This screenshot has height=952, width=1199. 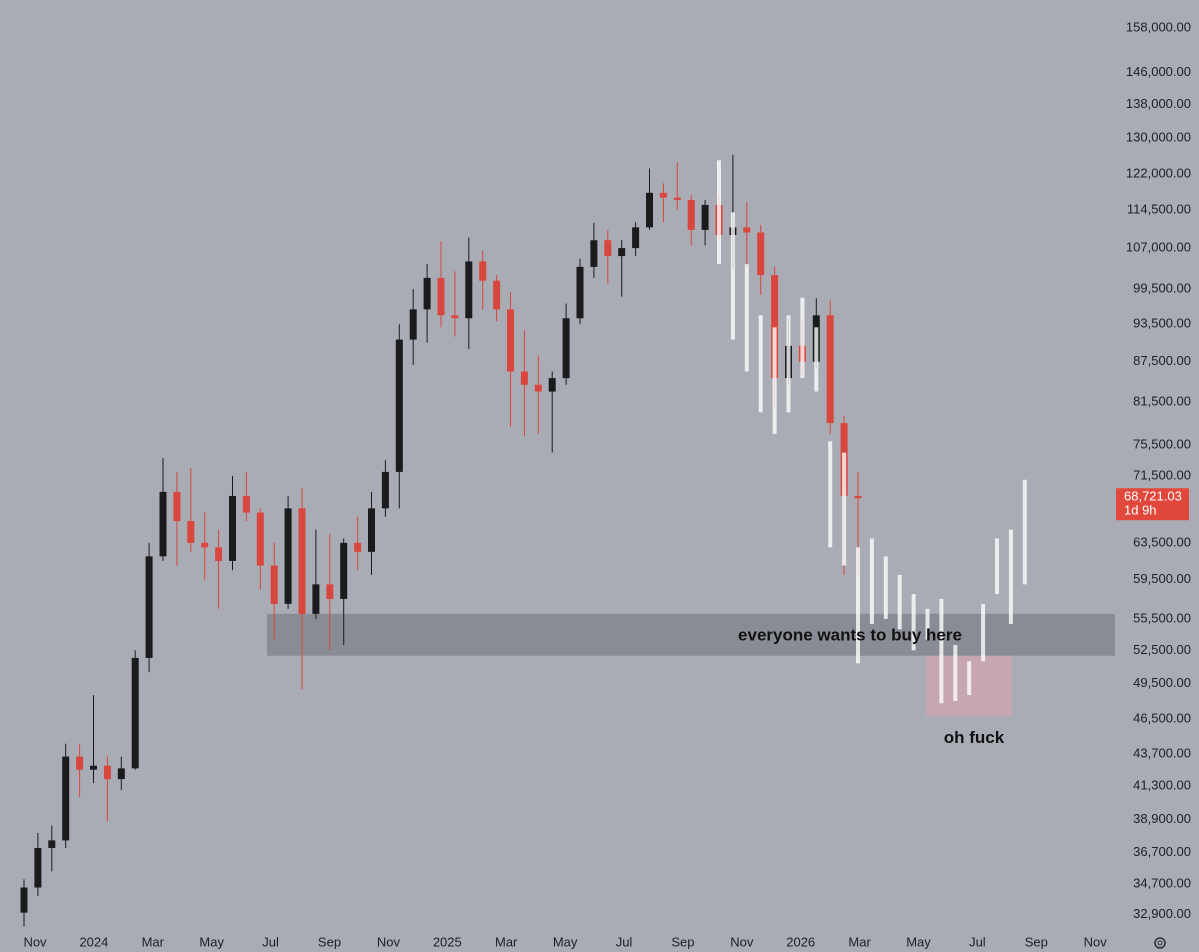 I want to click on zone, so click(x=691, y=634).